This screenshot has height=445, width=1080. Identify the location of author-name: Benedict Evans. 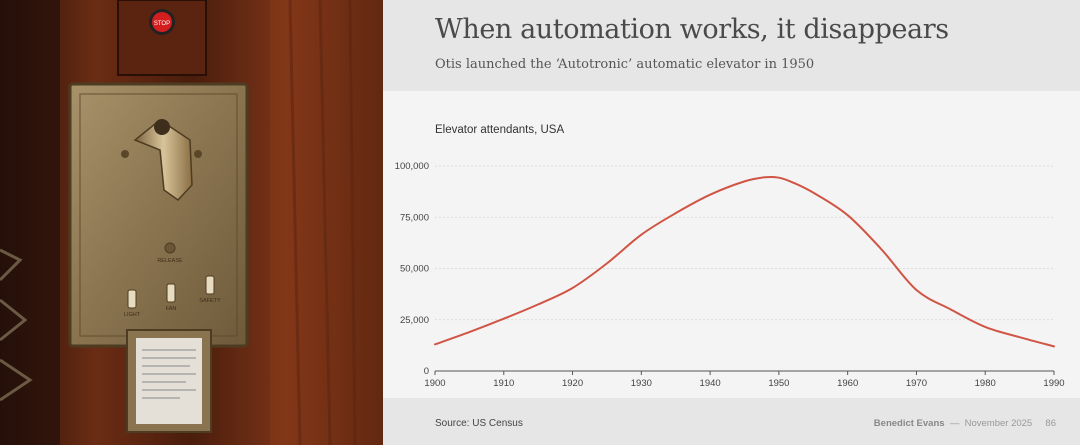
(909, 423).